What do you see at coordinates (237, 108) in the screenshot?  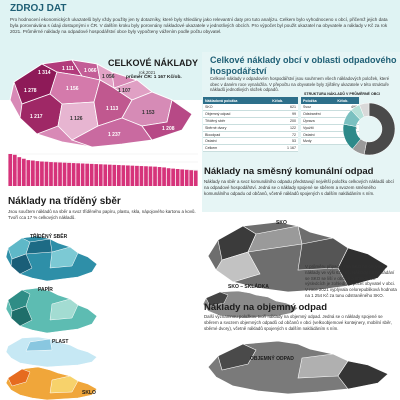 I see `table-cell: SKO` at bounding box center [237, 108].